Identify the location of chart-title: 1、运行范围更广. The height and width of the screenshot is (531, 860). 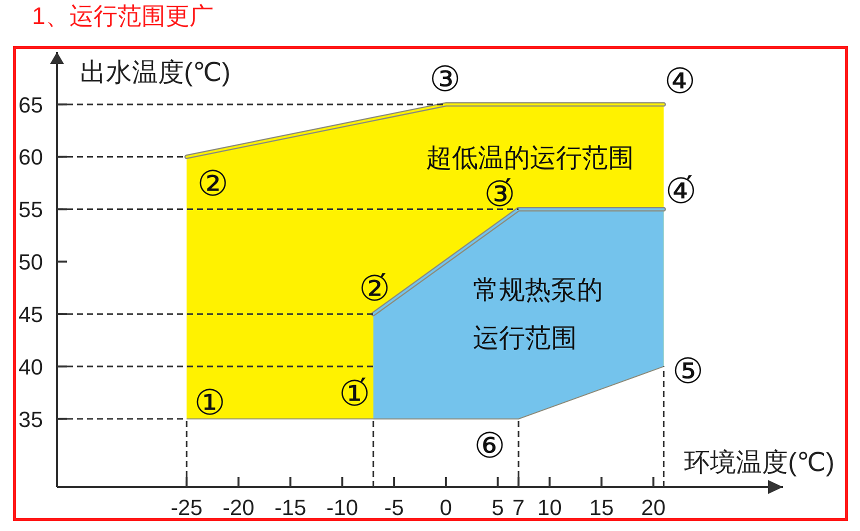
(123, 17).